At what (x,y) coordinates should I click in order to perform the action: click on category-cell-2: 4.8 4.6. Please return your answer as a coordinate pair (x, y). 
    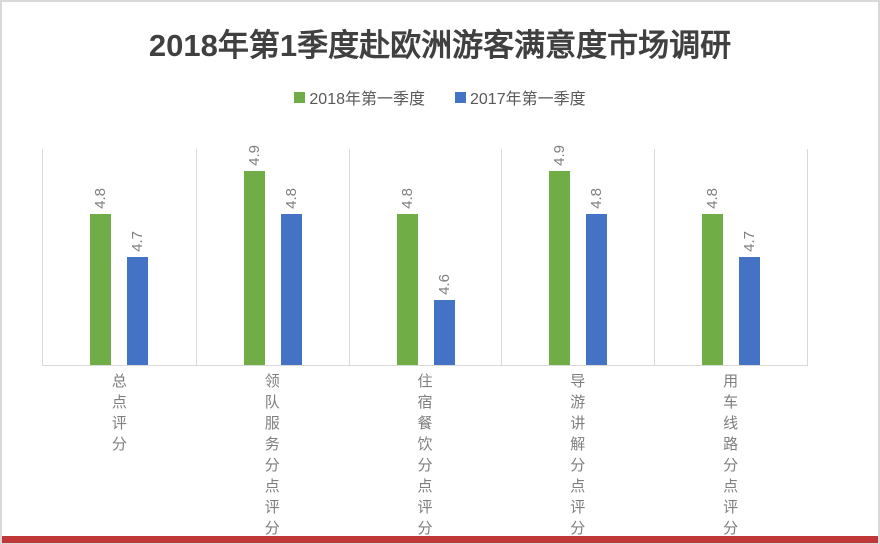
    Looking at the image, I should click on (425, 257).